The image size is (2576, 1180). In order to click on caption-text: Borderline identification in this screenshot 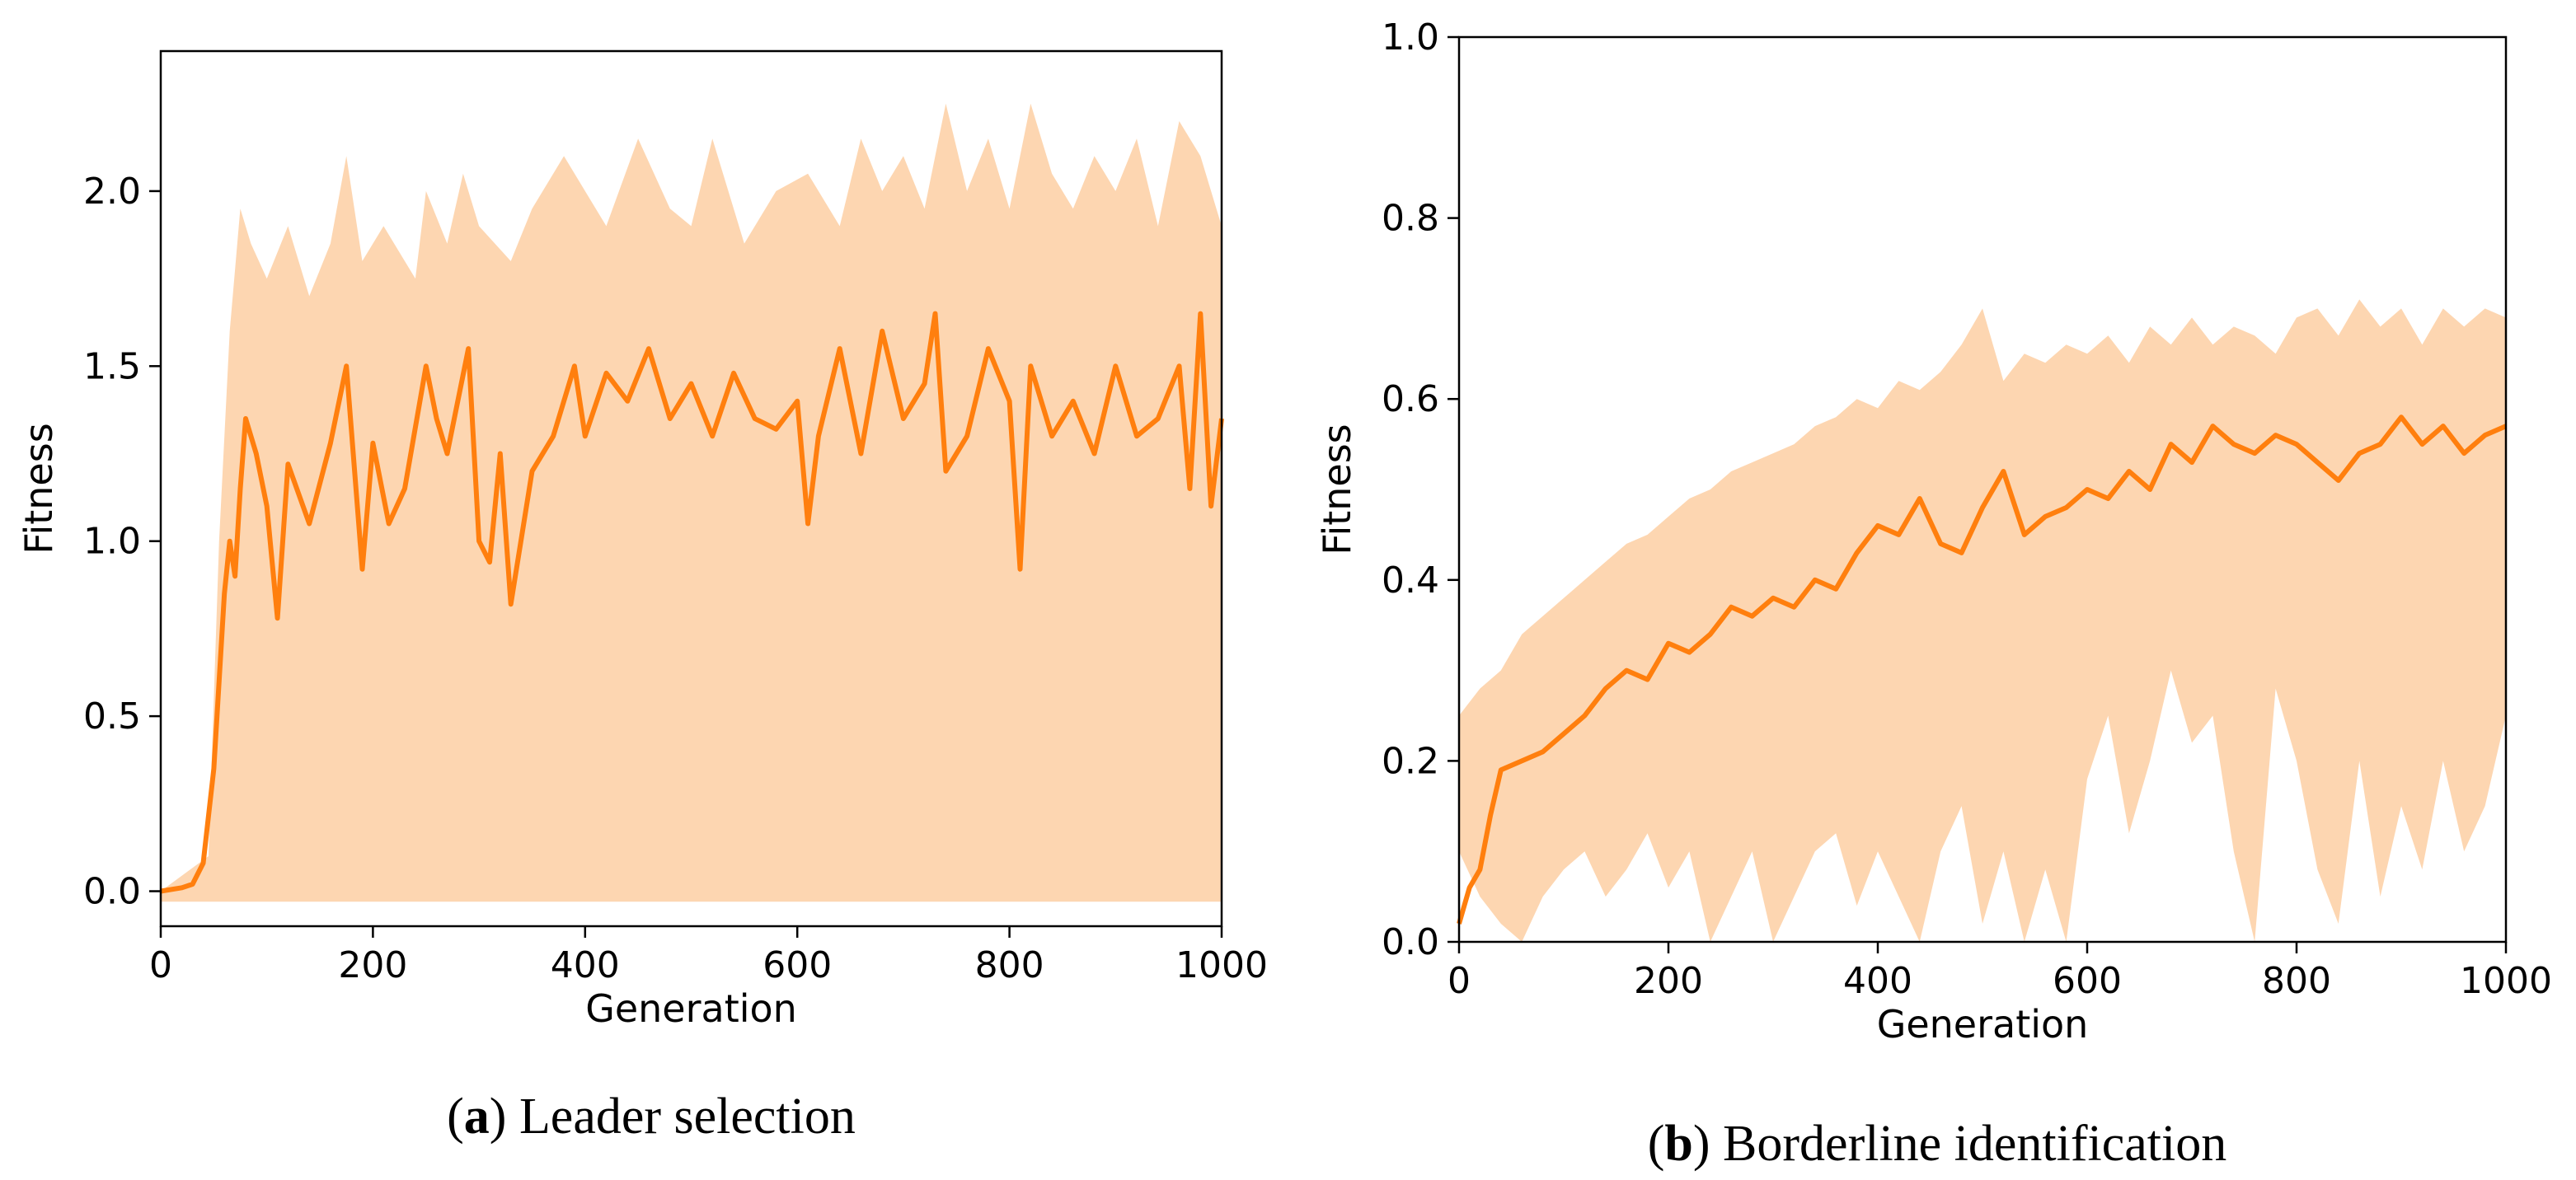, I will do `click(1975, 1144)`.